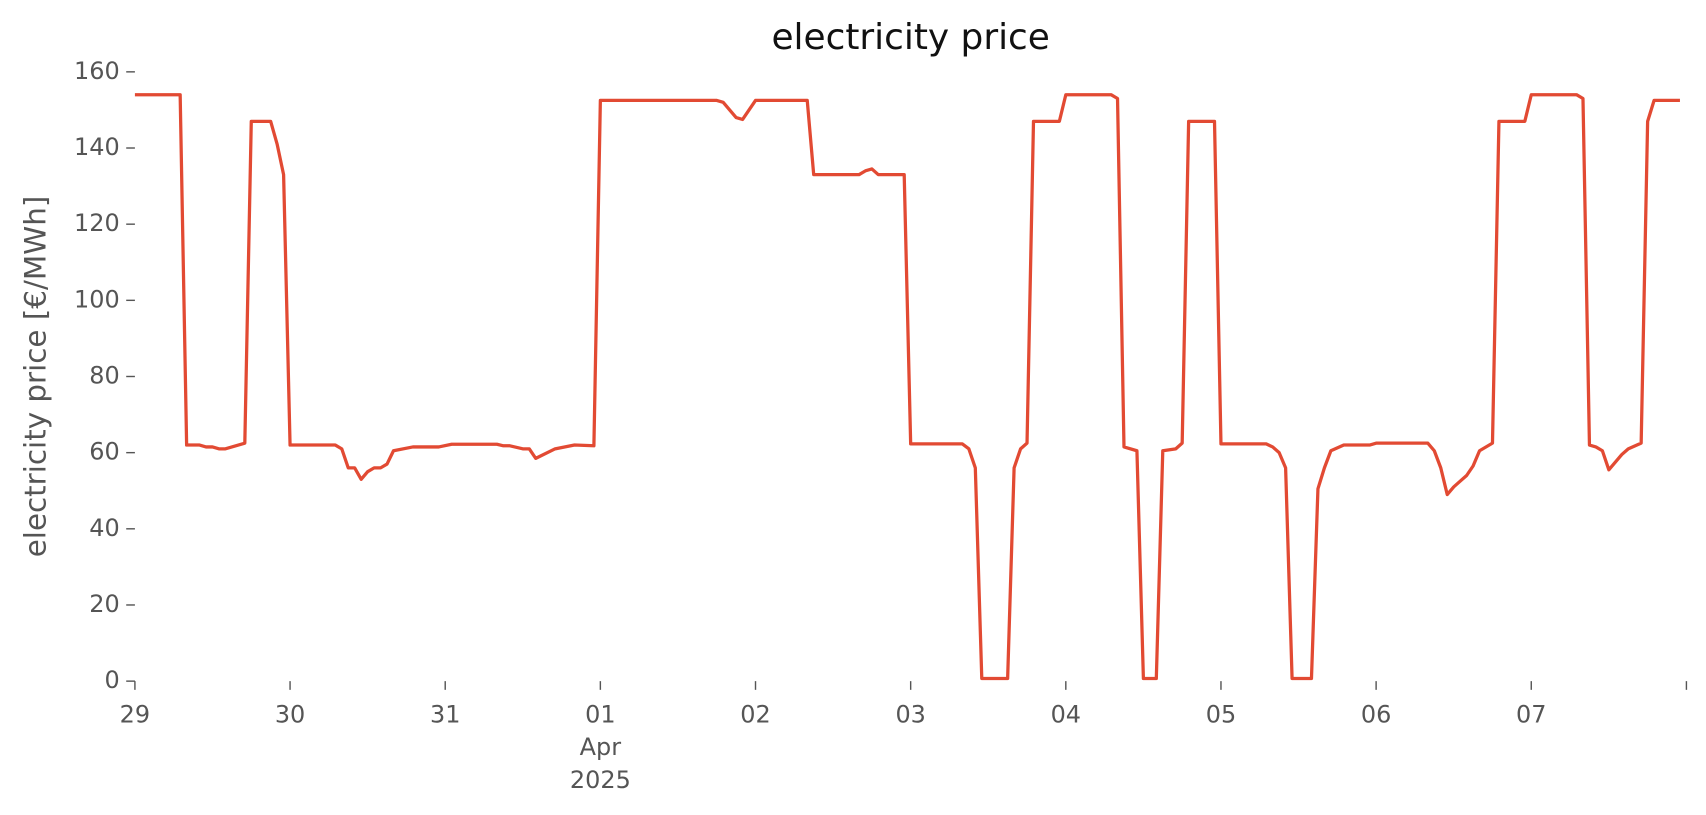 The image size is (1706, 815). Describe the element at coordinates (600, 780) in the screenshot. I see `x-tick-label-line: 2025` at that location.